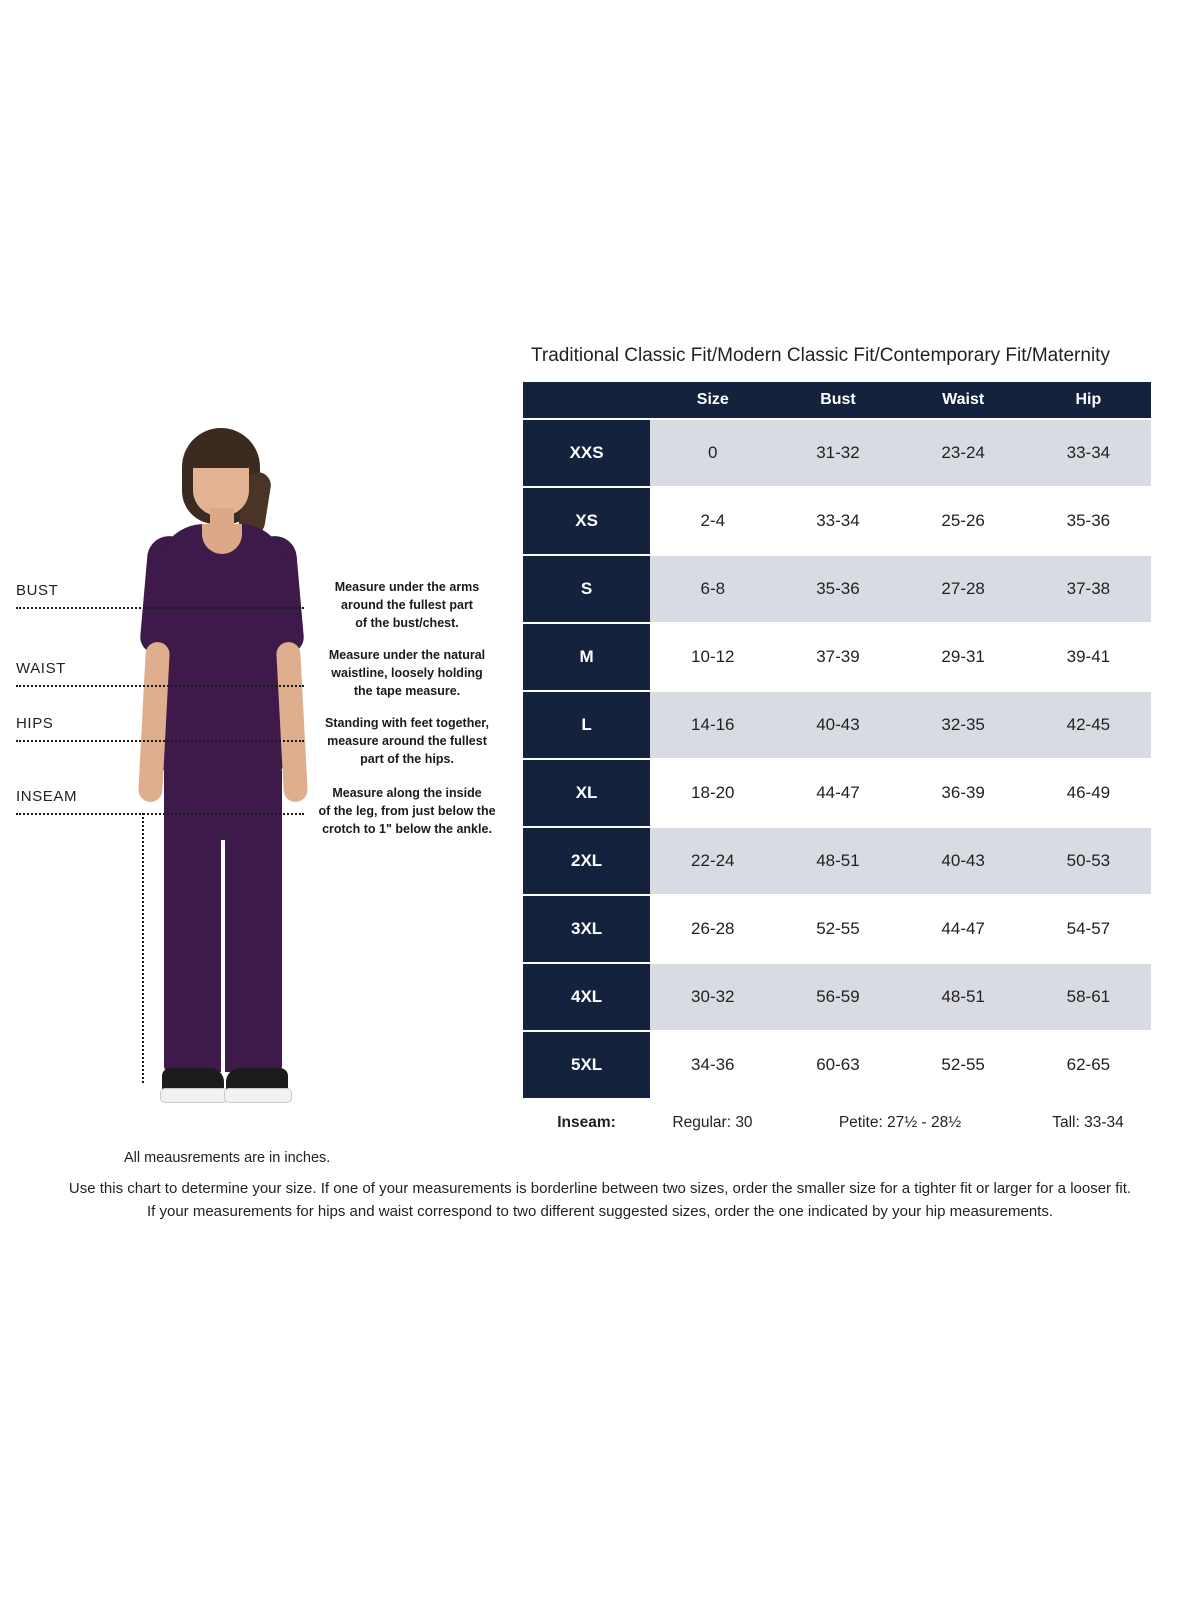 The image size is (1200, 1600). Describe the element at coordinates (713, 400) in the screenshot. I see `header-cell-size: Size` at that location.